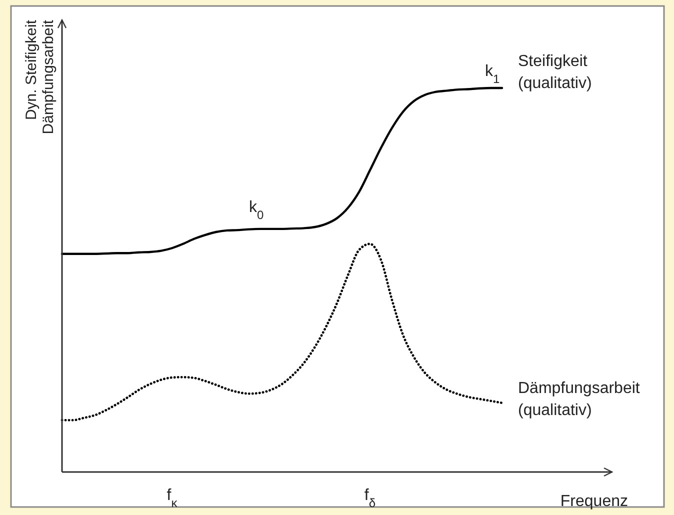 This screenshot has height=515, width=674. What do you see at coordinates (256, 210) in the screenshot?
I see `annotation: k$_{0}$` at bounding box center [256, 210].